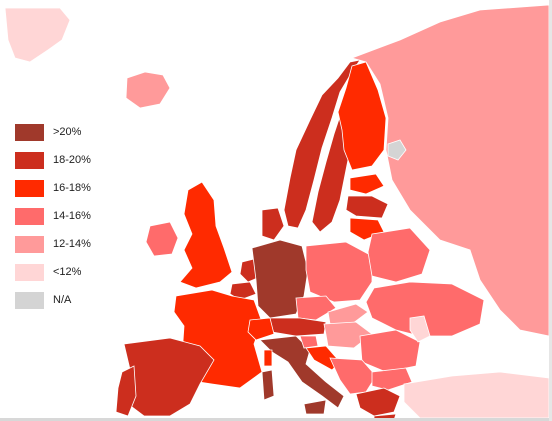 The image size is (552, 421). Describe the element at coordinates (72, 244) in the screenshot. I see `legend-label: 12-14%` at that location.